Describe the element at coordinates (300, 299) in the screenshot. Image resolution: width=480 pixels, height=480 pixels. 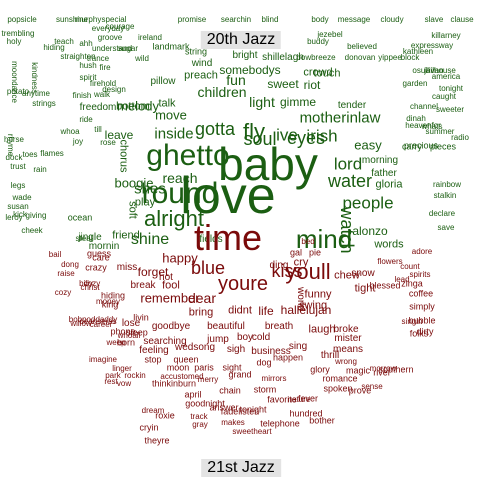
I see `word-world: world` at that location.